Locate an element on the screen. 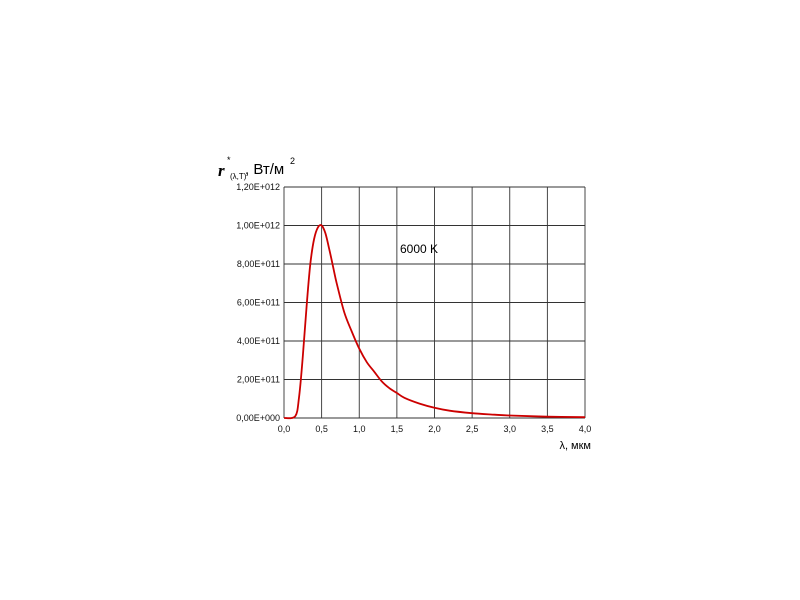 The width and height of the screenshot is (800, 600). y-axis-label-symbol: r is located at coordinates (221, 170).